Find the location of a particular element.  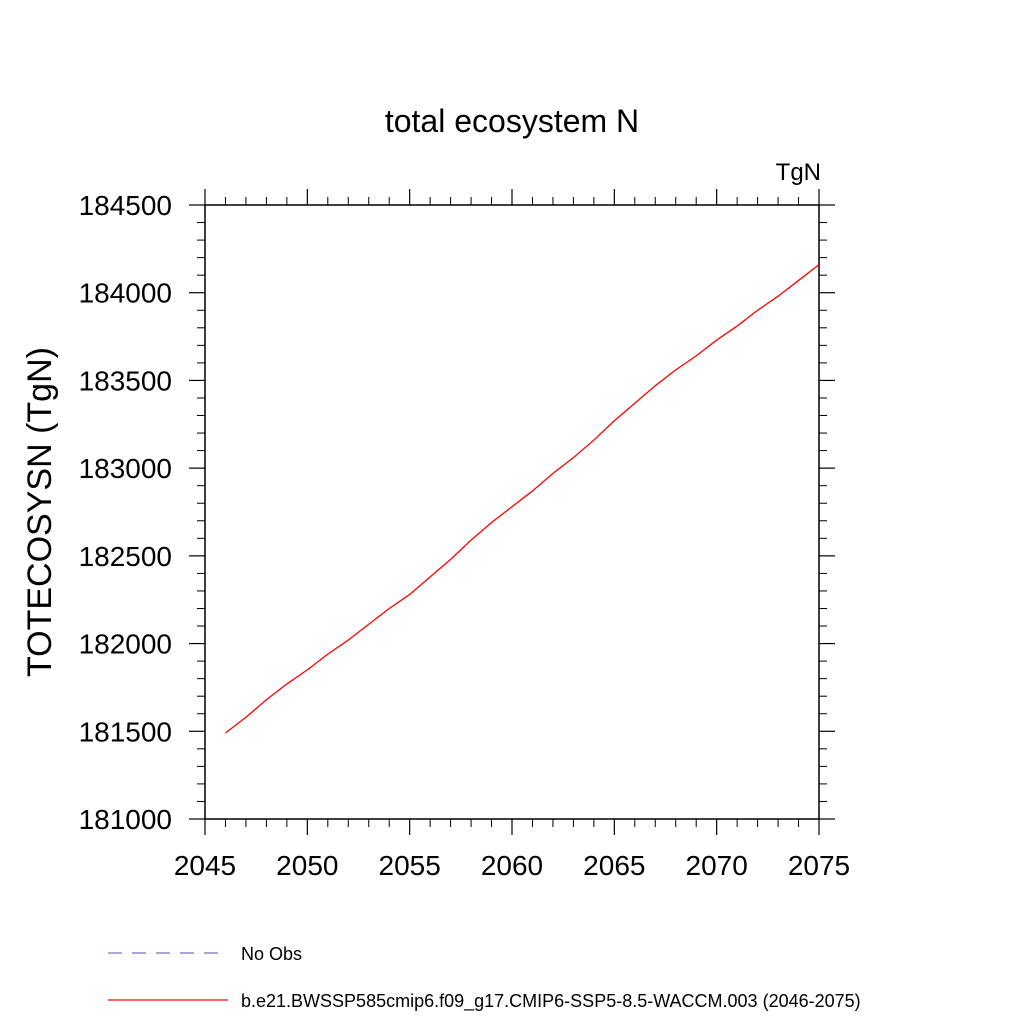

x-tick-label: 2045 is located at coordinates (205, 865).